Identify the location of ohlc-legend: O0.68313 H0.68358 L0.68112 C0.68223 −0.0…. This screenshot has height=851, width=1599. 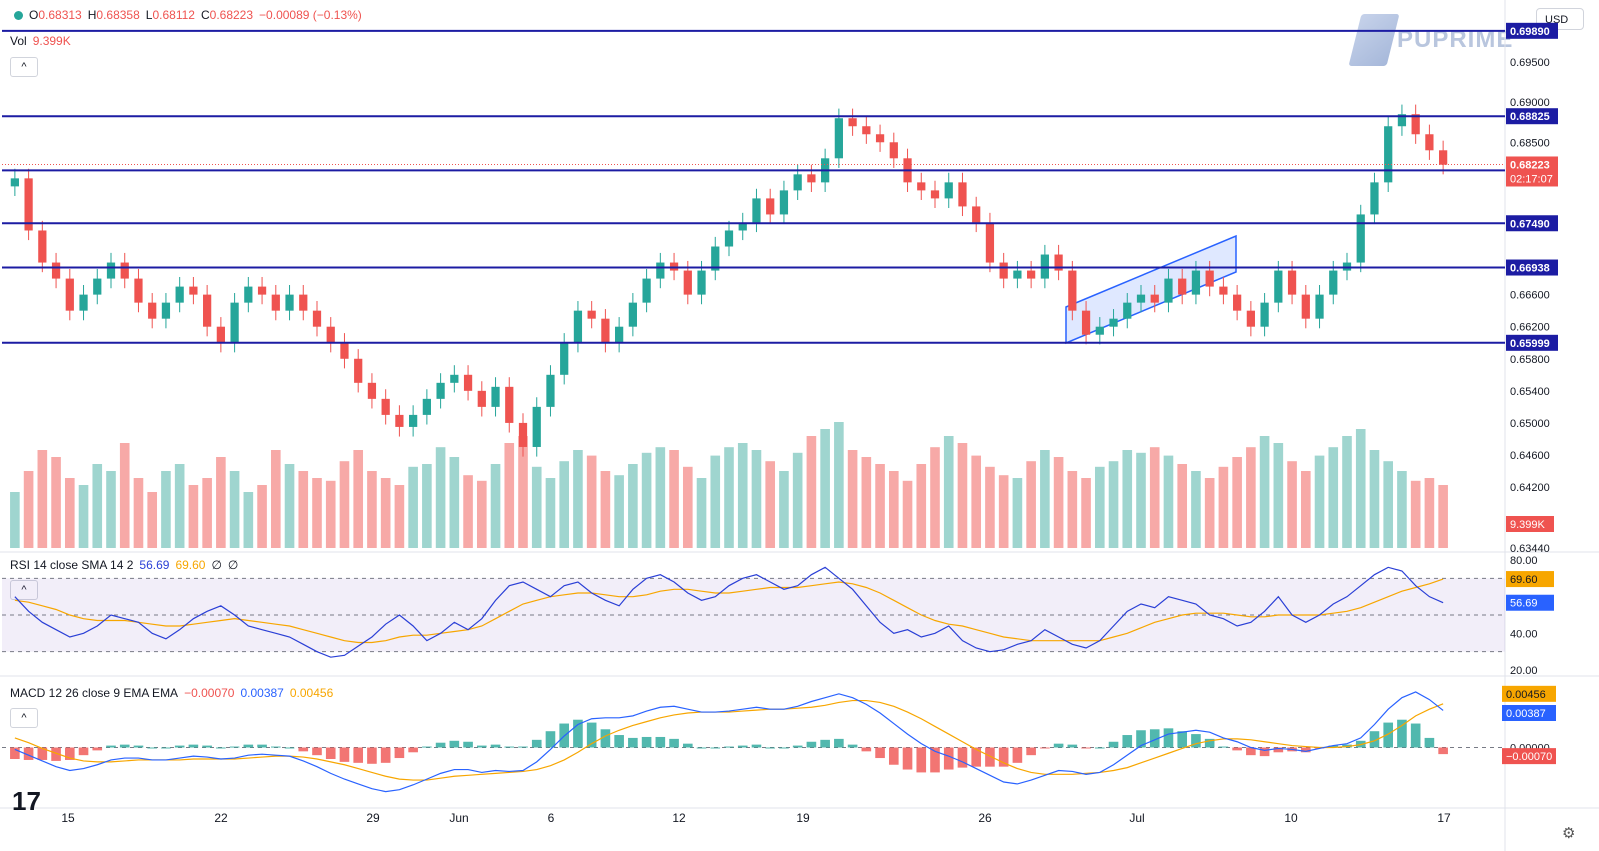
(188, 15).